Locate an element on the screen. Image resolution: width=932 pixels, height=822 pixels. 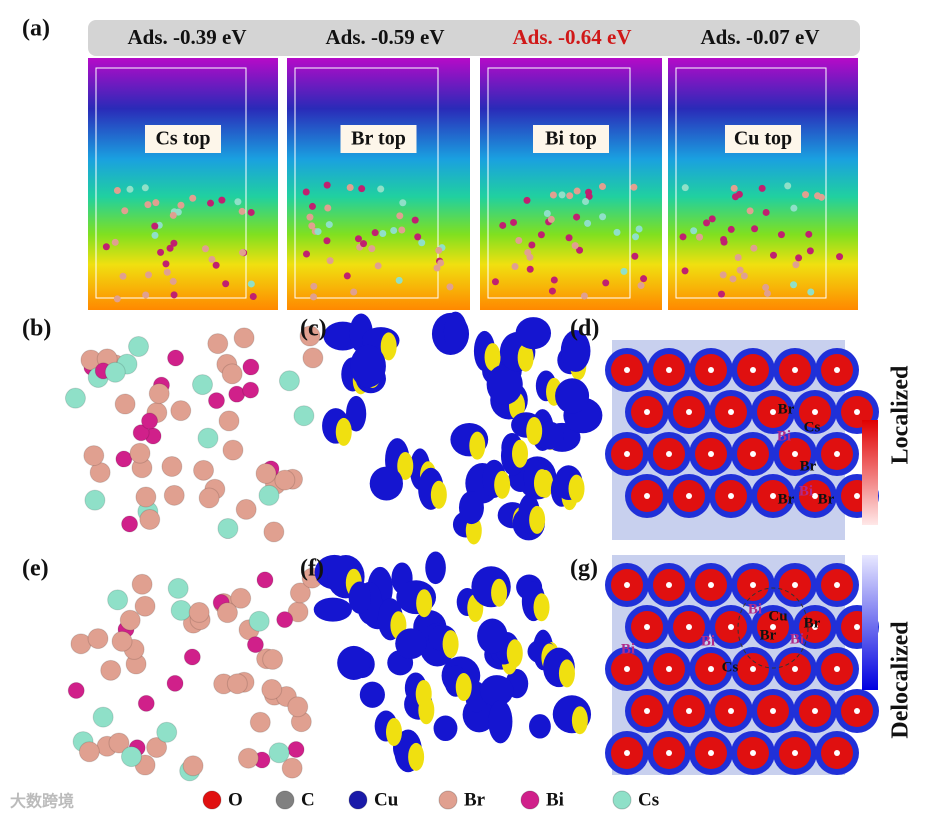
watermark: 大数跨境 is located at coordinates (42, 801).